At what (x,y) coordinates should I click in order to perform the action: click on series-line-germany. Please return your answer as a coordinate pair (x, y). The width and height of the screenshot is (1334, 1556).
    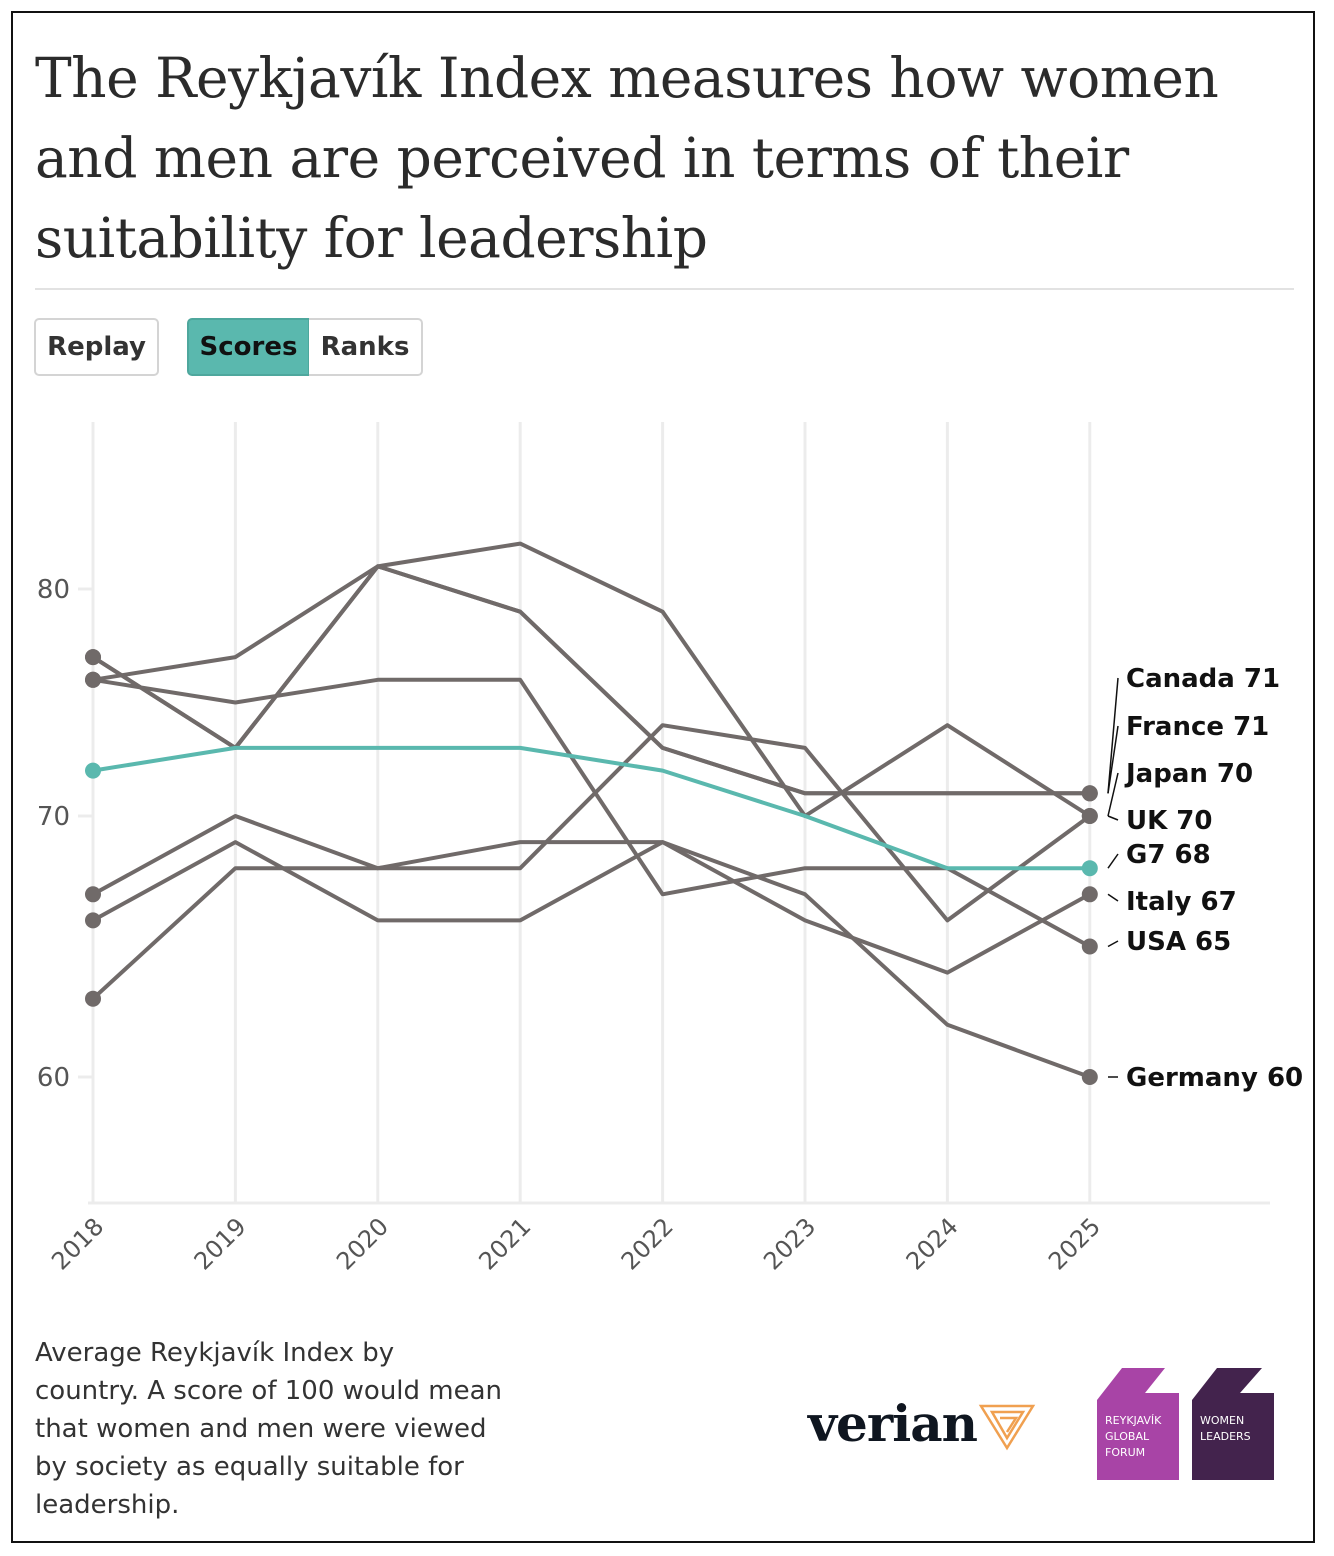
    Looking at the image, I should click on (591, 946).